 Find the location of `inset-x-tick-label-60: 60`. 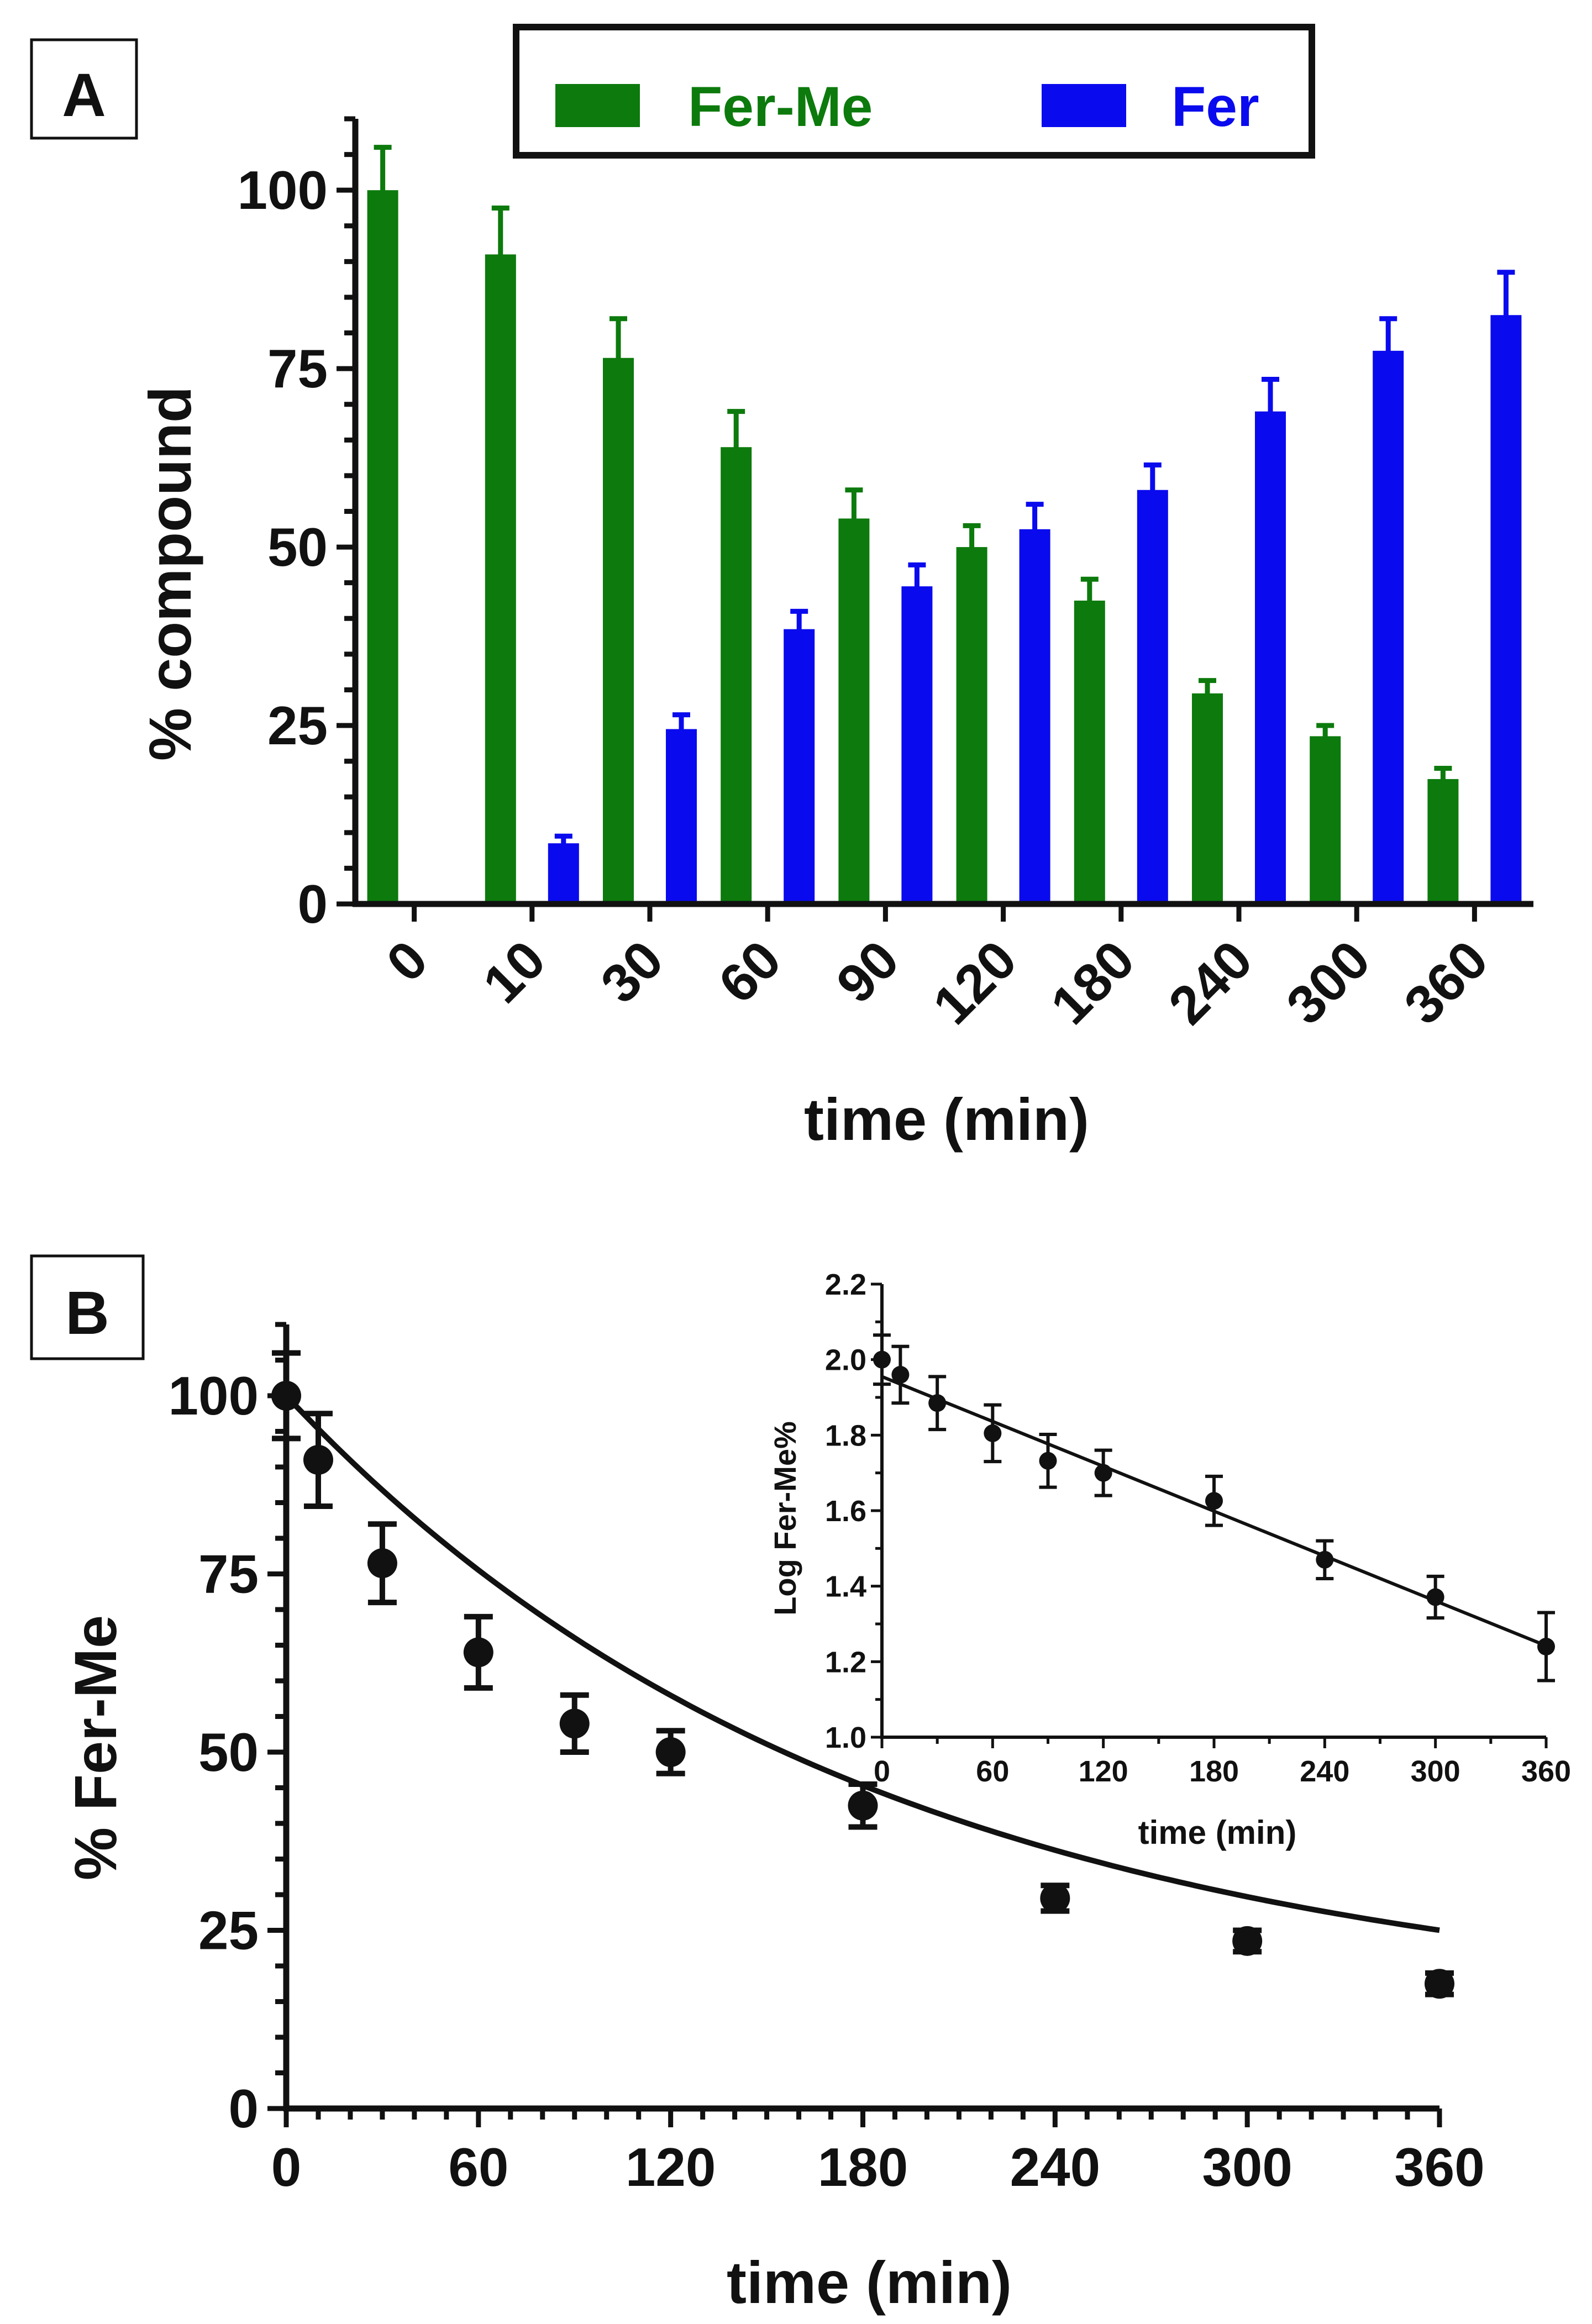

inset-x-tick-label-60: 60 is located at coordinates (993, 1771).